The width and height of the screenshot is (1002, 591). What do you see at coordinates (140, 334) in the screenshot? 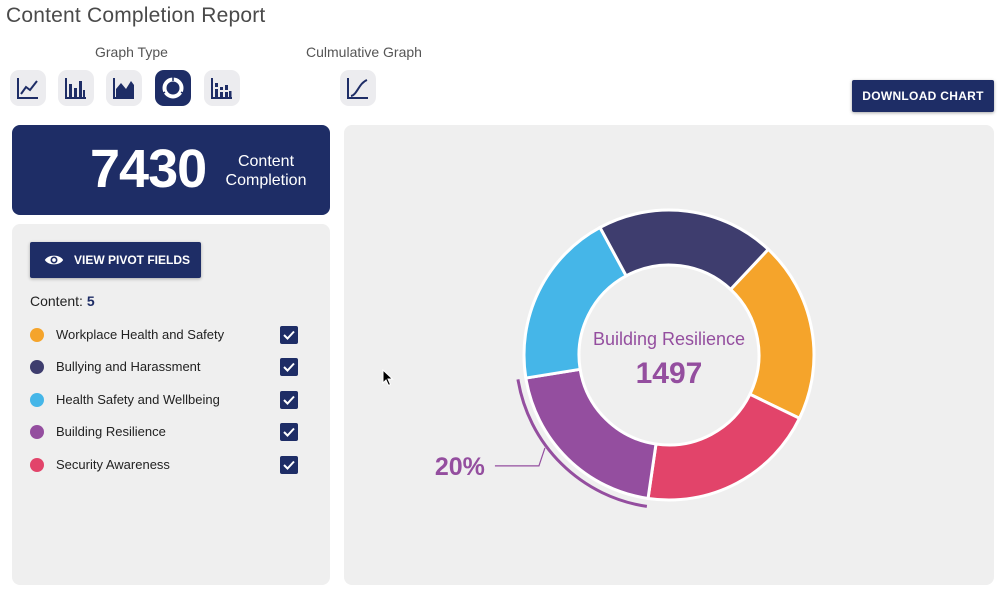
I see `legend-label: Workplace Health and Safety` at bounding box center [140, 334].